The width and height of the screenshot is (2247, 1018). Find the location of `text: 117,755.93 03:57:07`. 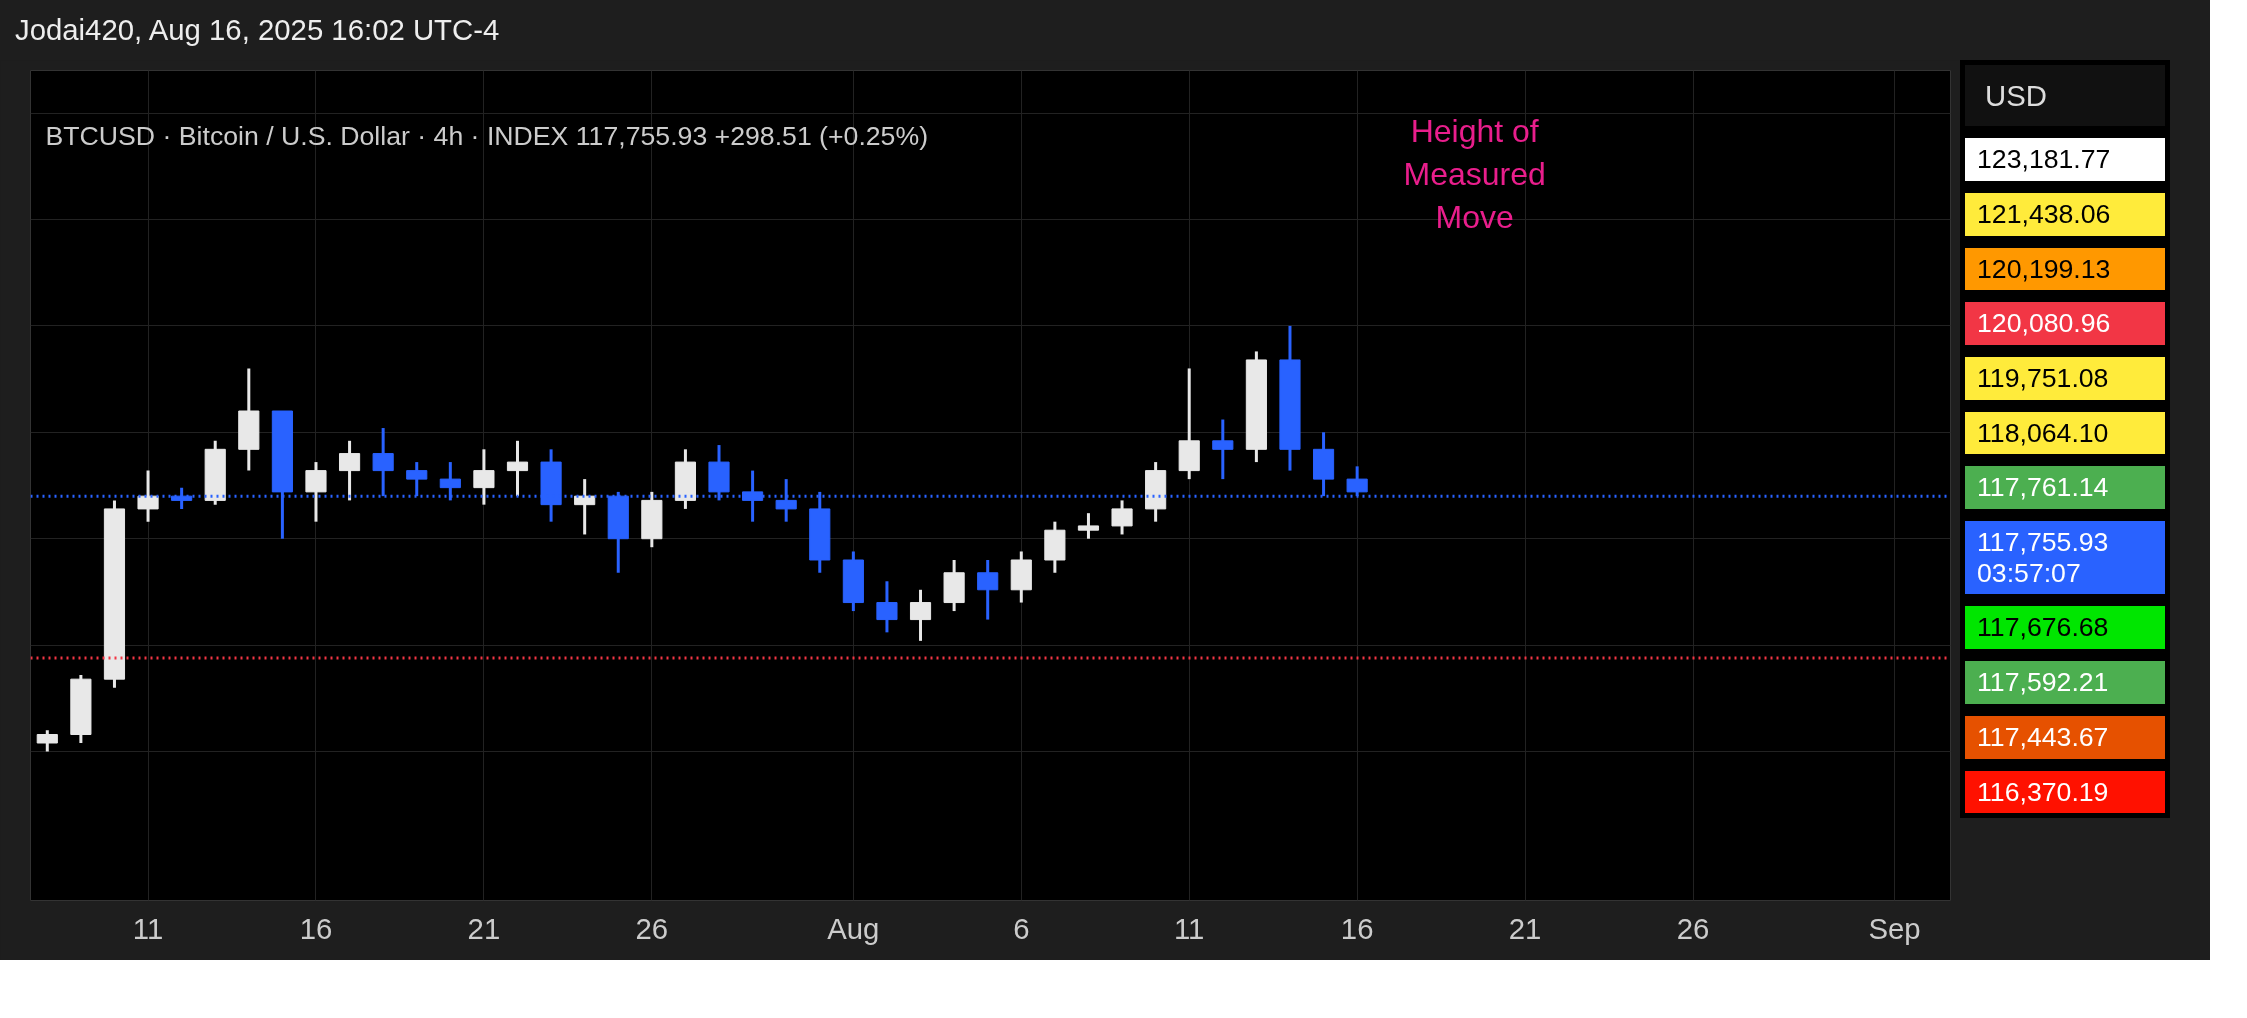

text: 117,755.93 03:57:07 is located at coordinates (2043, 558).